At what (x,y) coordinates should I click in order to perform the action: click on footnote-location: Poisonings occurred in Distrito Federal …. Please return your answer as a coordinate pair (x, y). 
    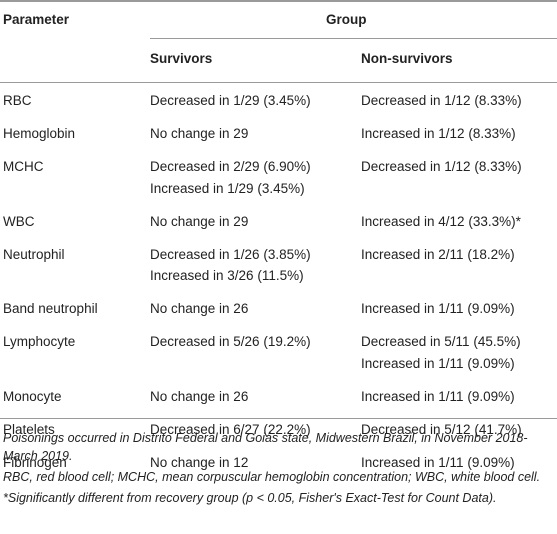
    Looking at the image, I should click on (265, 447).